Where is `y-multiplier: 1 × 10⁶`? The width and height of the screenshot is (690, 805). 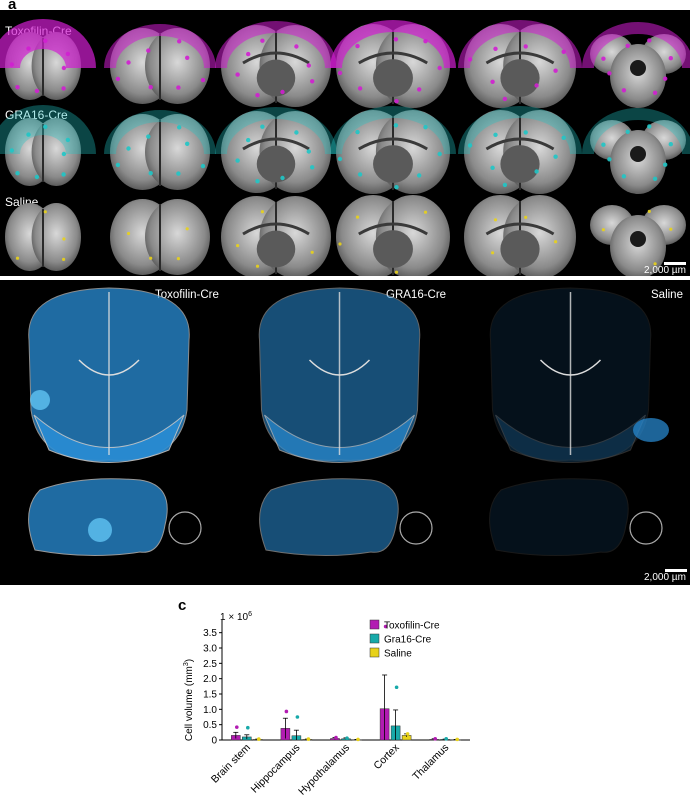 y-multiplier: 1 × 10⁶ is located at coordinates (236, 617).